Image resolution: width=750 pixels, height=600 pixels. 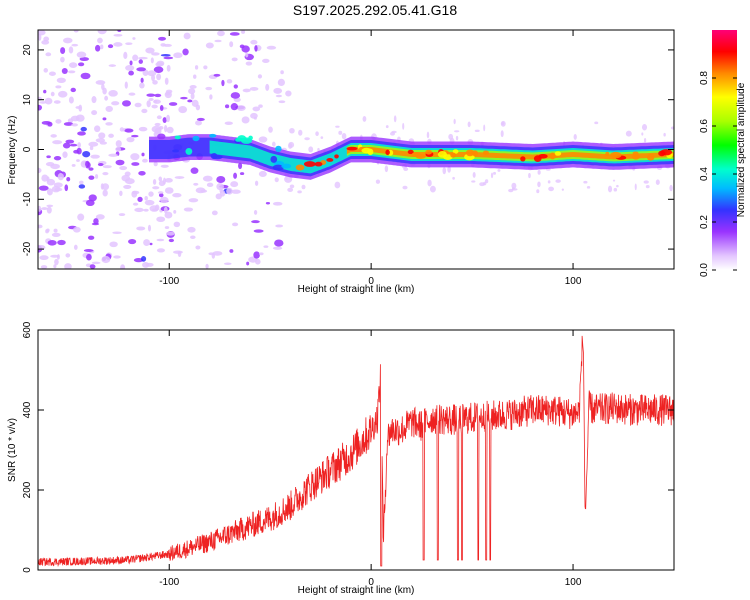 What do you see at coordinates (27, 50) in the screenshot?
I see `spectrogram-y-tick-label: 20` at bounding box center [27, 50].